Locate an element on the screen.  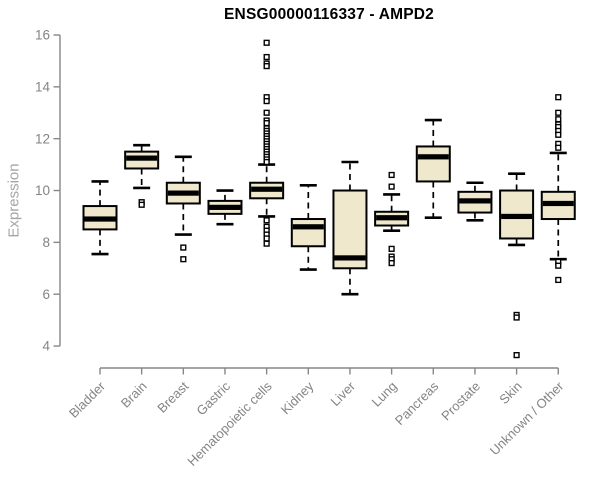
y-tick-label: 10 is located at coordinates (42, 190).